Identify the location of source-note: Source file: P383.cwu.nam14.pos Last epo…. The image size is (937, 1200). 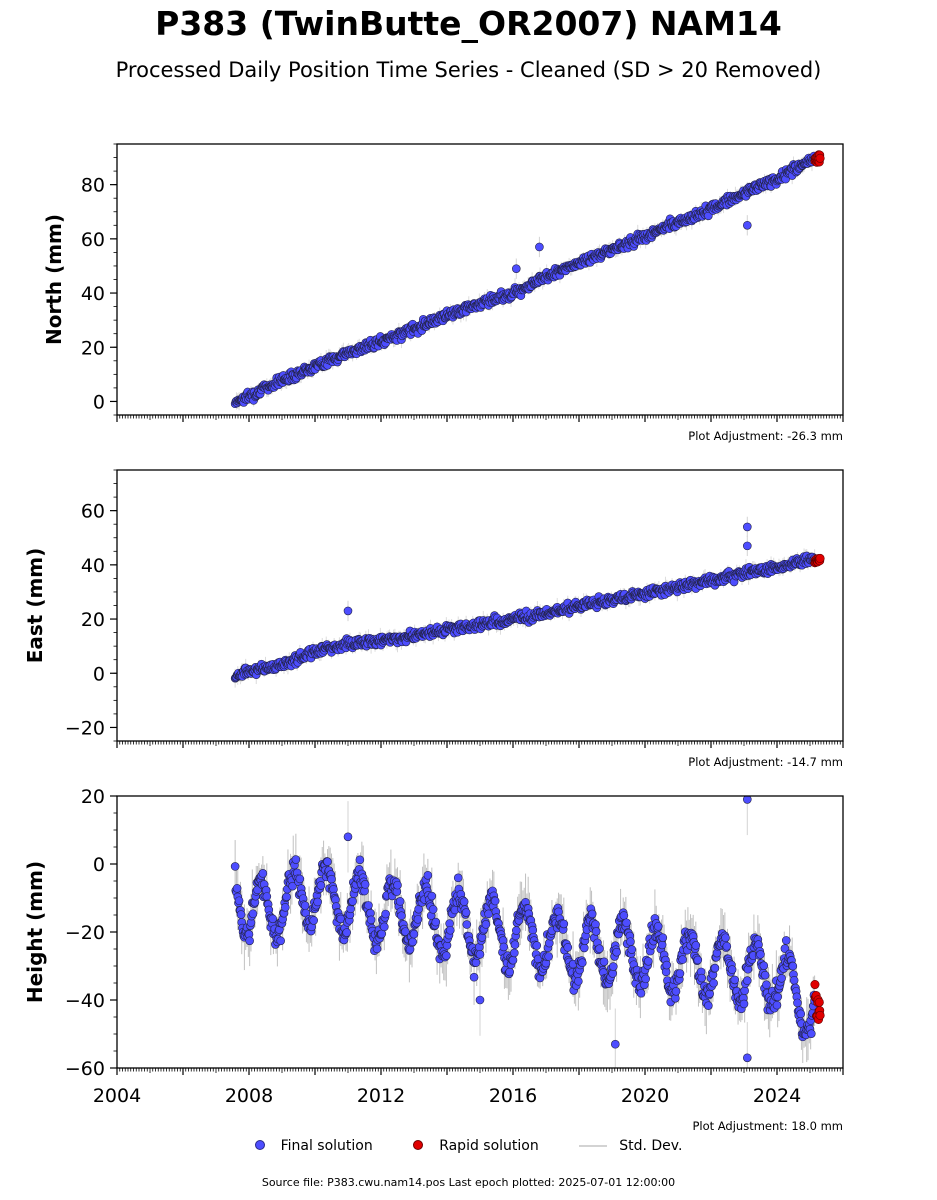
(468, 1182).